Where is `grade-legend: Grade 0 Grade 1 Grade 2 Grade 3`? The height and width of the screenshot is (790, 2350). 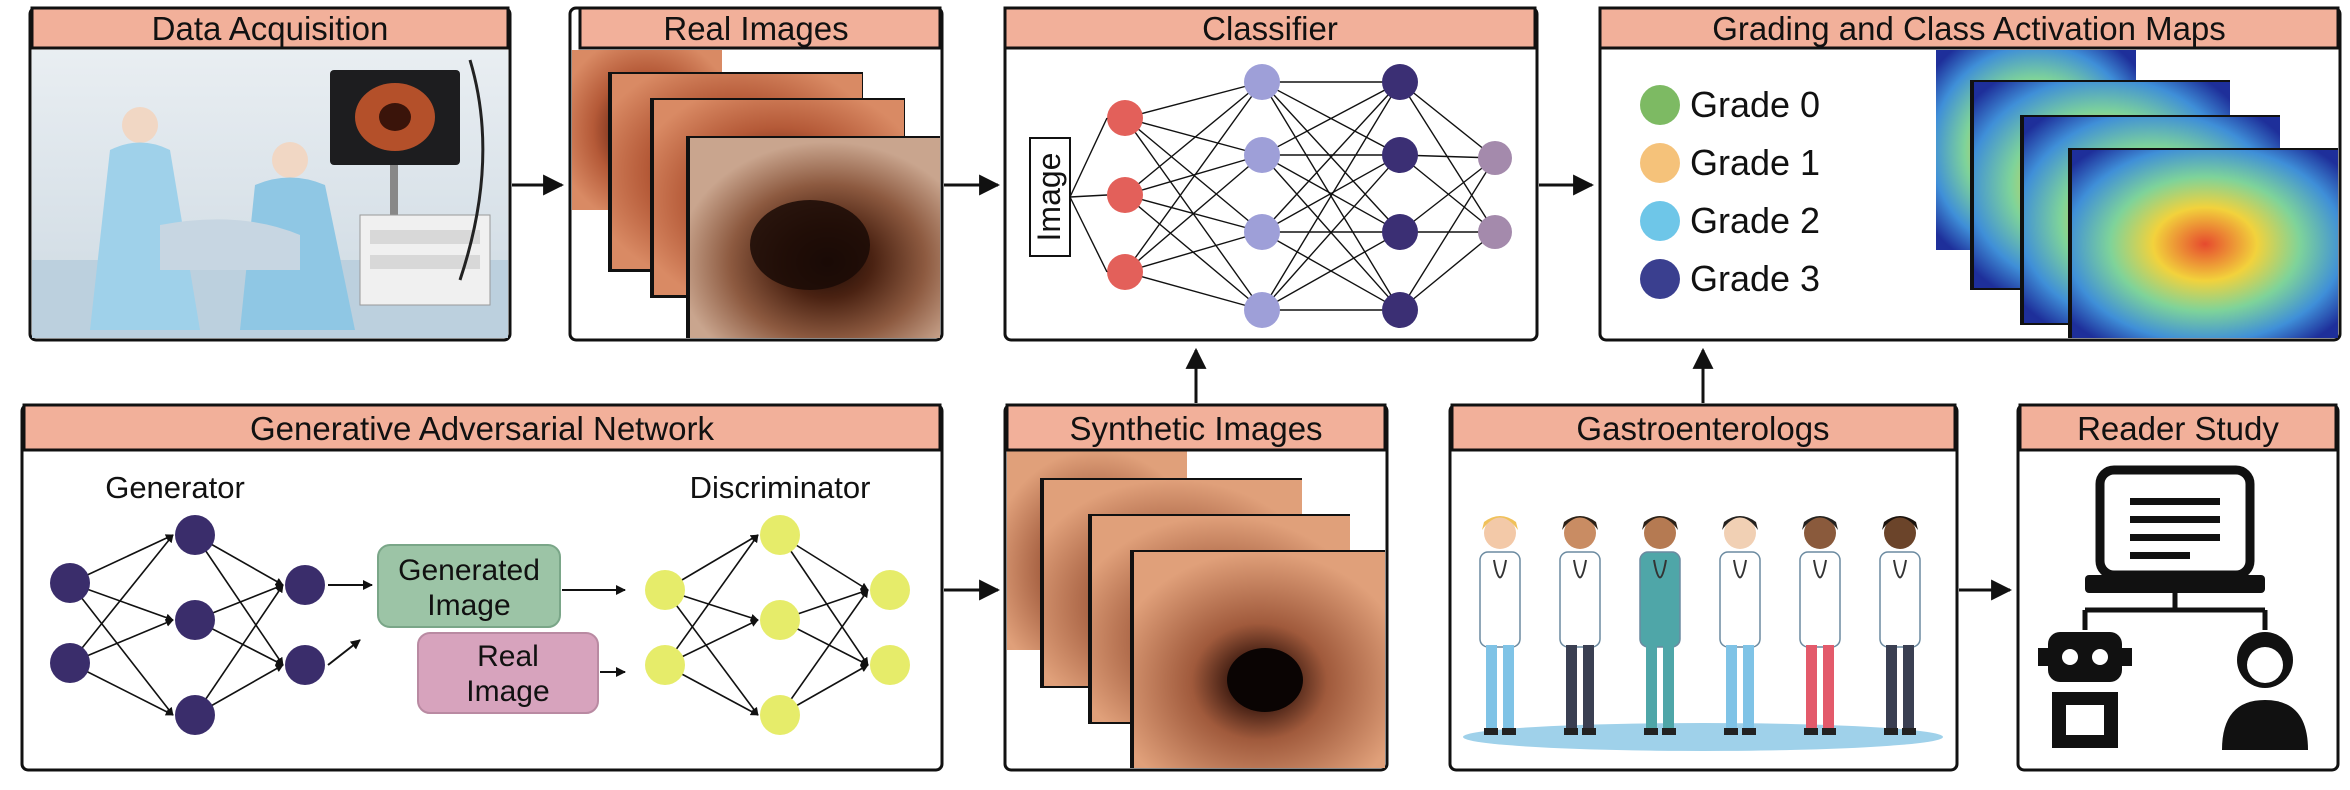
grade-legend: Grade 0 Grade 1 Grade 2 Grade 3 is located at coordinates (1730, 191).